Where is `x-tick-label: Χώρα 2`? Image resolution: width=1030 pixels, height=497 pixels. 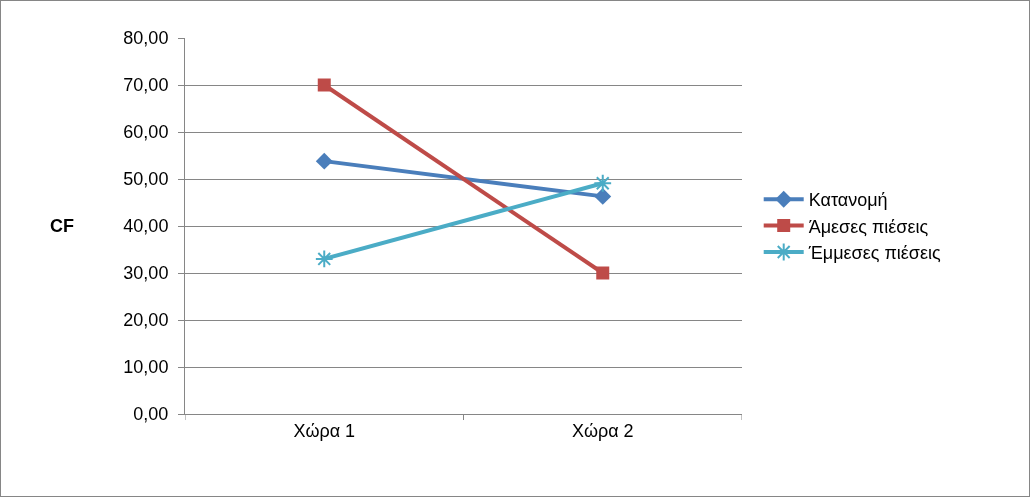 x-tick-label: Χώρα 2 is located at coordinates (602, 430).